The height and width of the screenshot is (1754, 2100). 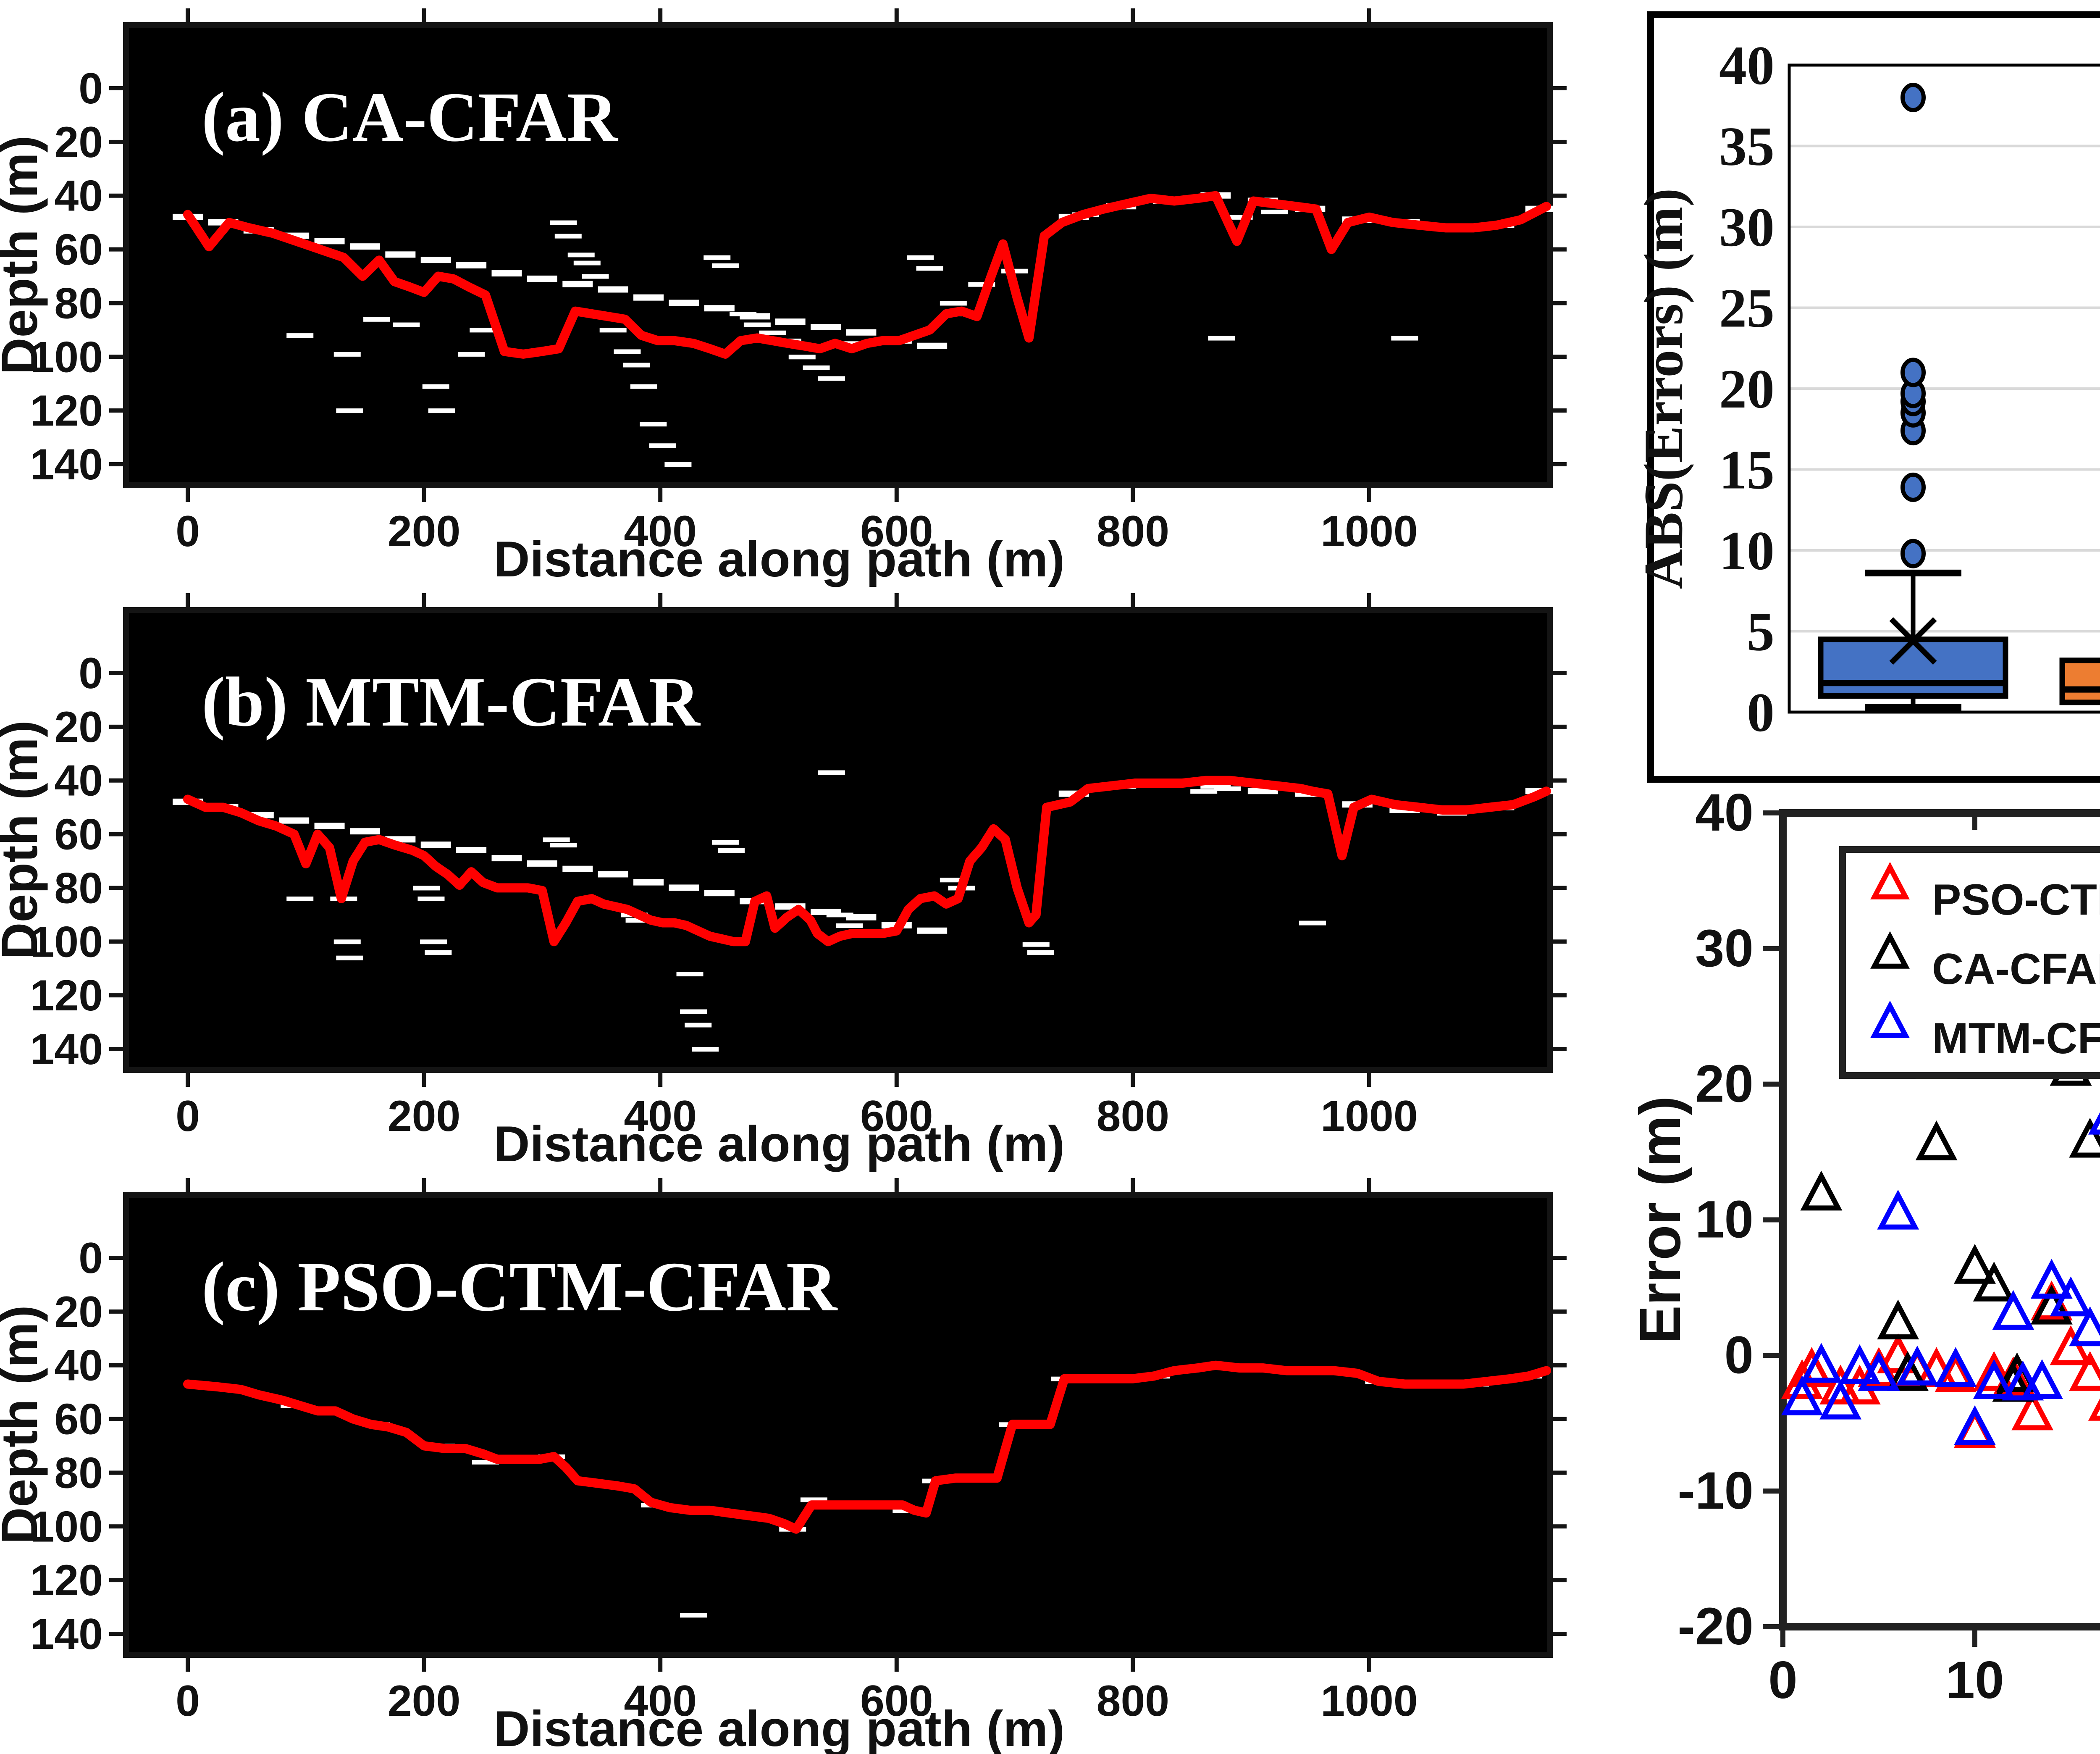 What do you see at coordinates (1715, 1626) in the screenshot?
I see `y-tick-label: -20` at bounding box center [1715, 1626].